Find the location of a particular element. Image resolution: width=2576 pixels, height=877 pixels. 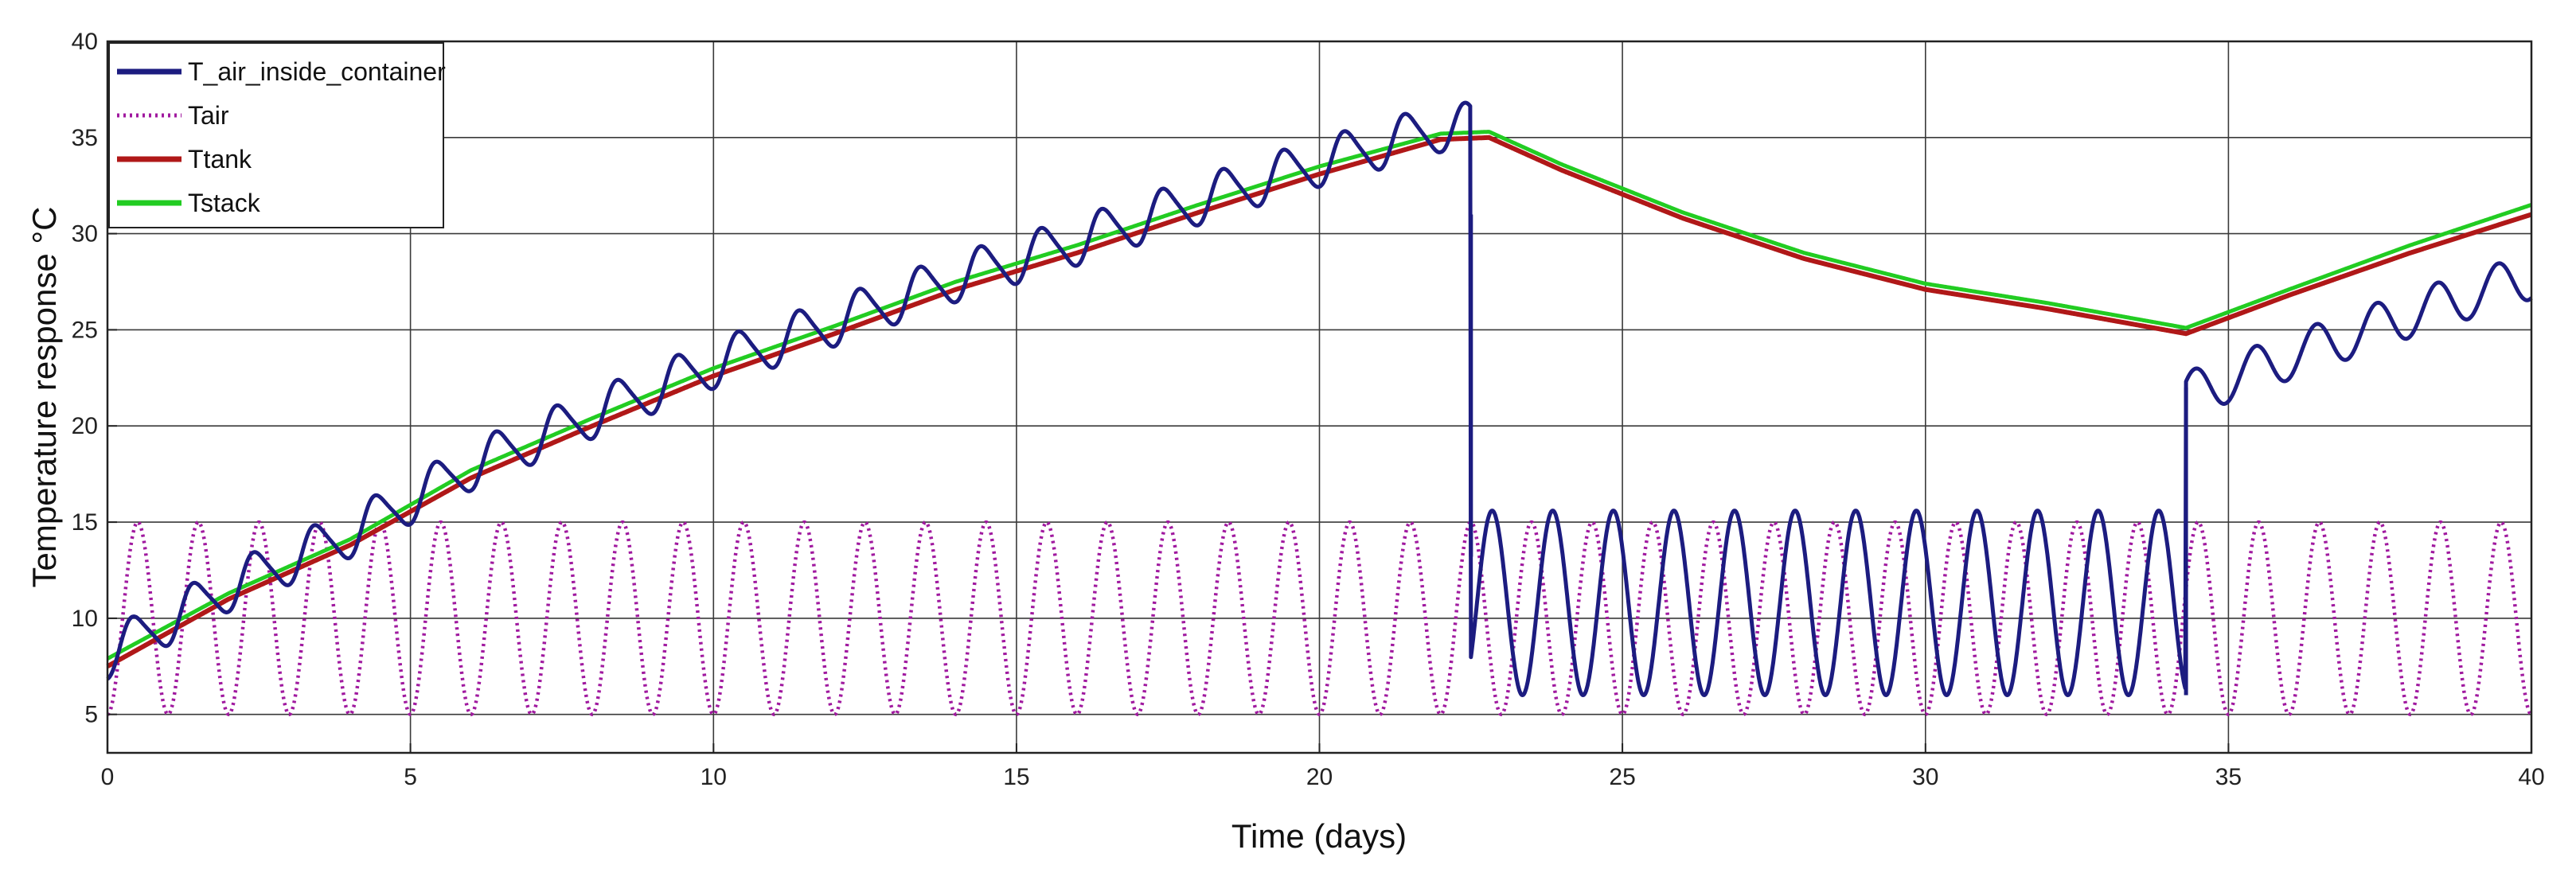

y-tick-label: 10 is located at coordinates (85, 619).